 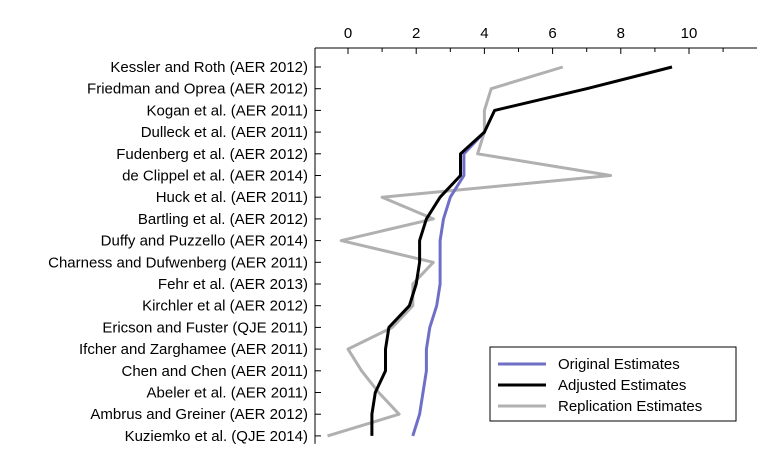 I want to click on category-label: Kirchler et al (AER 2012), so click(x=225, y=306).